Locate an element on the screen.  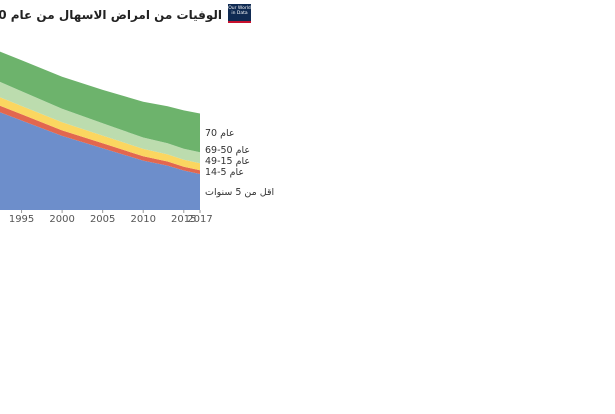
legend-label: 69-50 عام is located at coordinates (227, 150).